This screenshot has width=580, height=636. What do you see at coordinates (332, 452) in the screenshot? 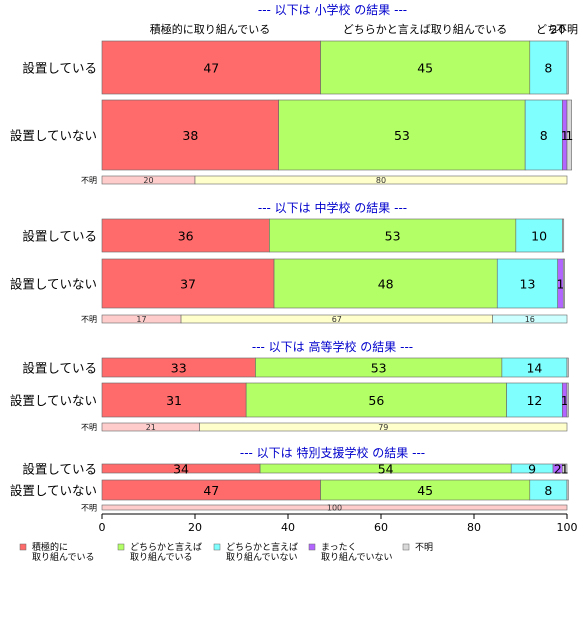
I see `section-title-4: --- 以下は 特別支援学校 の結果 ---` at bounding box center [332, 452].